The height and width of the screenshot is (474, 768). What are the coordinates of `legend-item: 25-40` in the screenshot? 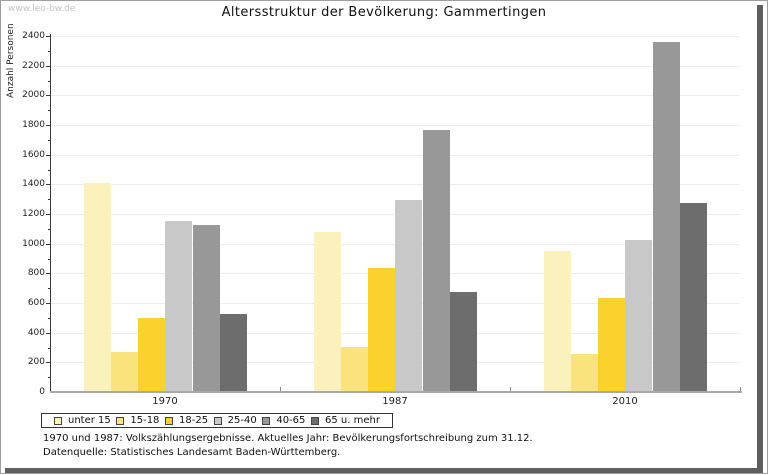 It's located at (235, 420).